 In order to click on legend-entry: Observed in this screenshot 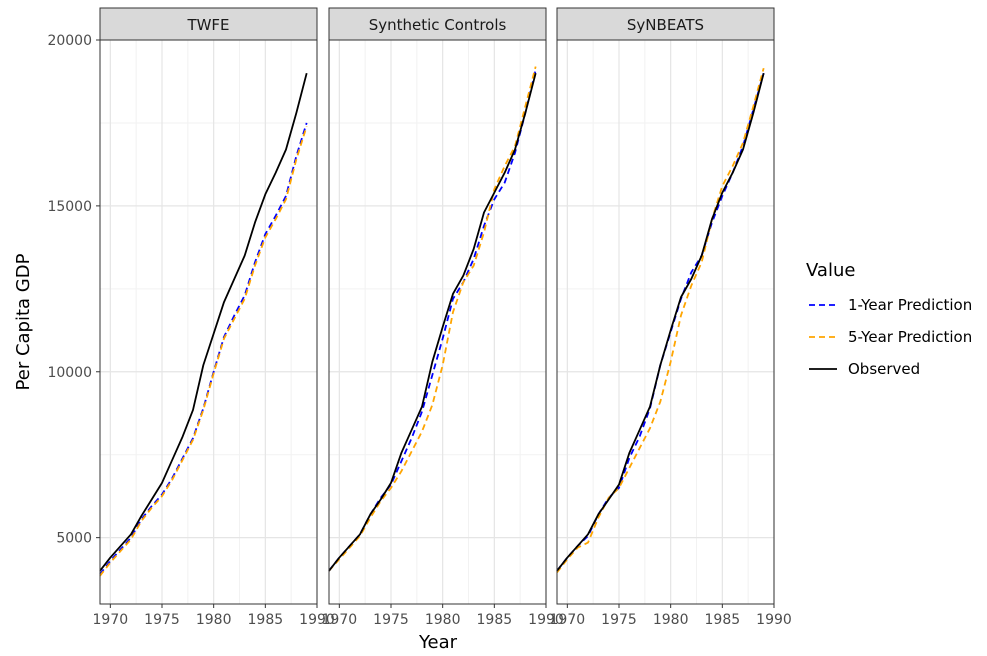, I will do `click(864, 369)`.